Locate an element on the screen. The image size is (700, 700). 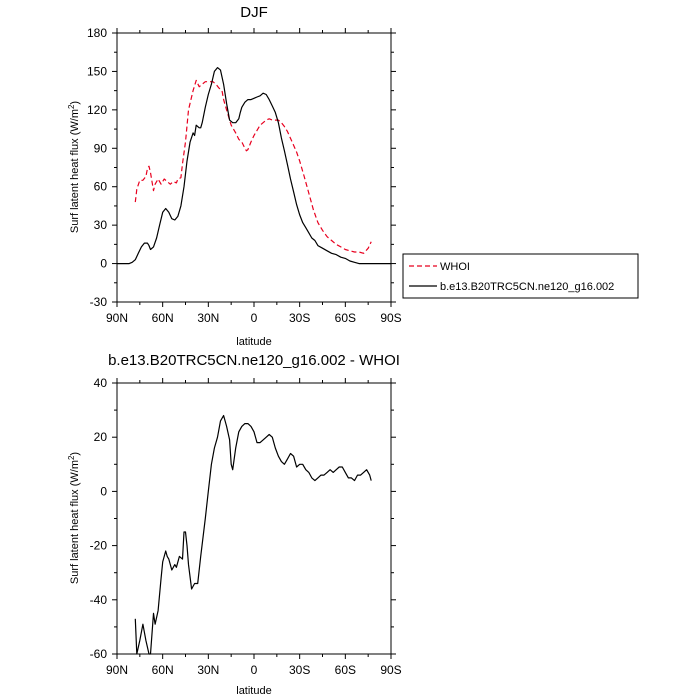
bottom-x-axis-label: latitude is located at coordinates (253, 691).